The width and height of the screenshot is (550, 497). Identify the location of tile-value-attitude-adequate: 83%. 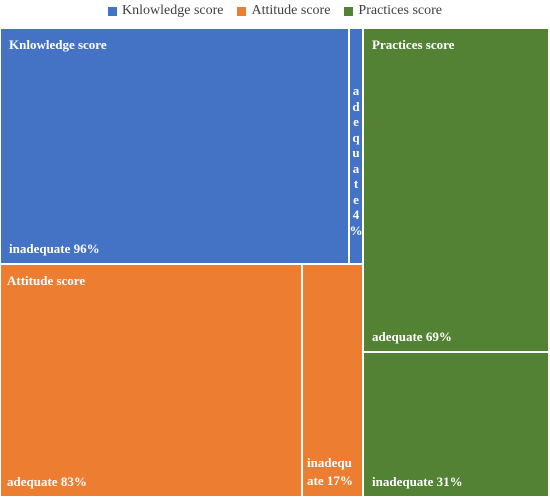
(73, 481).